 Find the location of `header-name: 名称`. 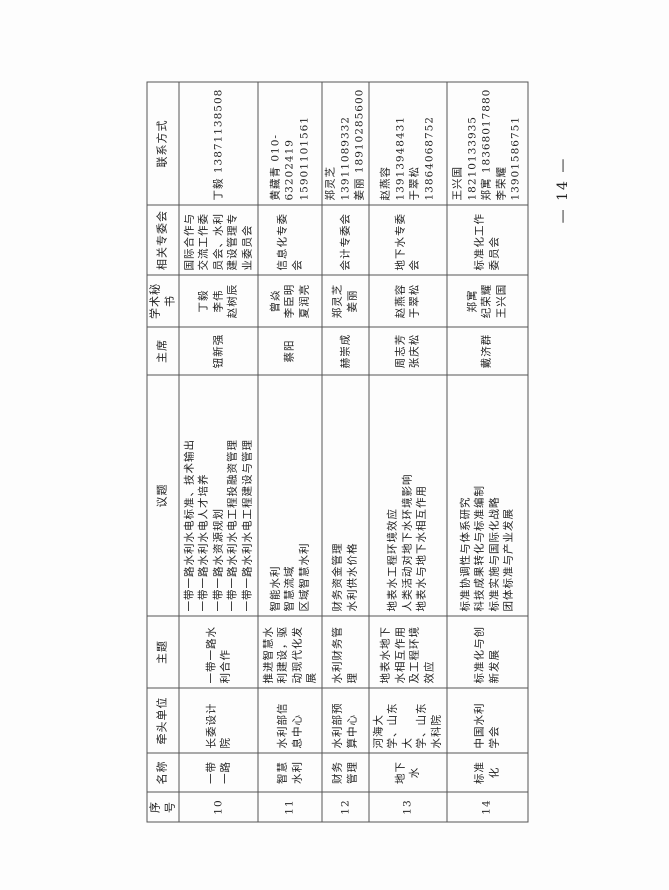

header-name: 名称 is located at coordinates (162, 772).